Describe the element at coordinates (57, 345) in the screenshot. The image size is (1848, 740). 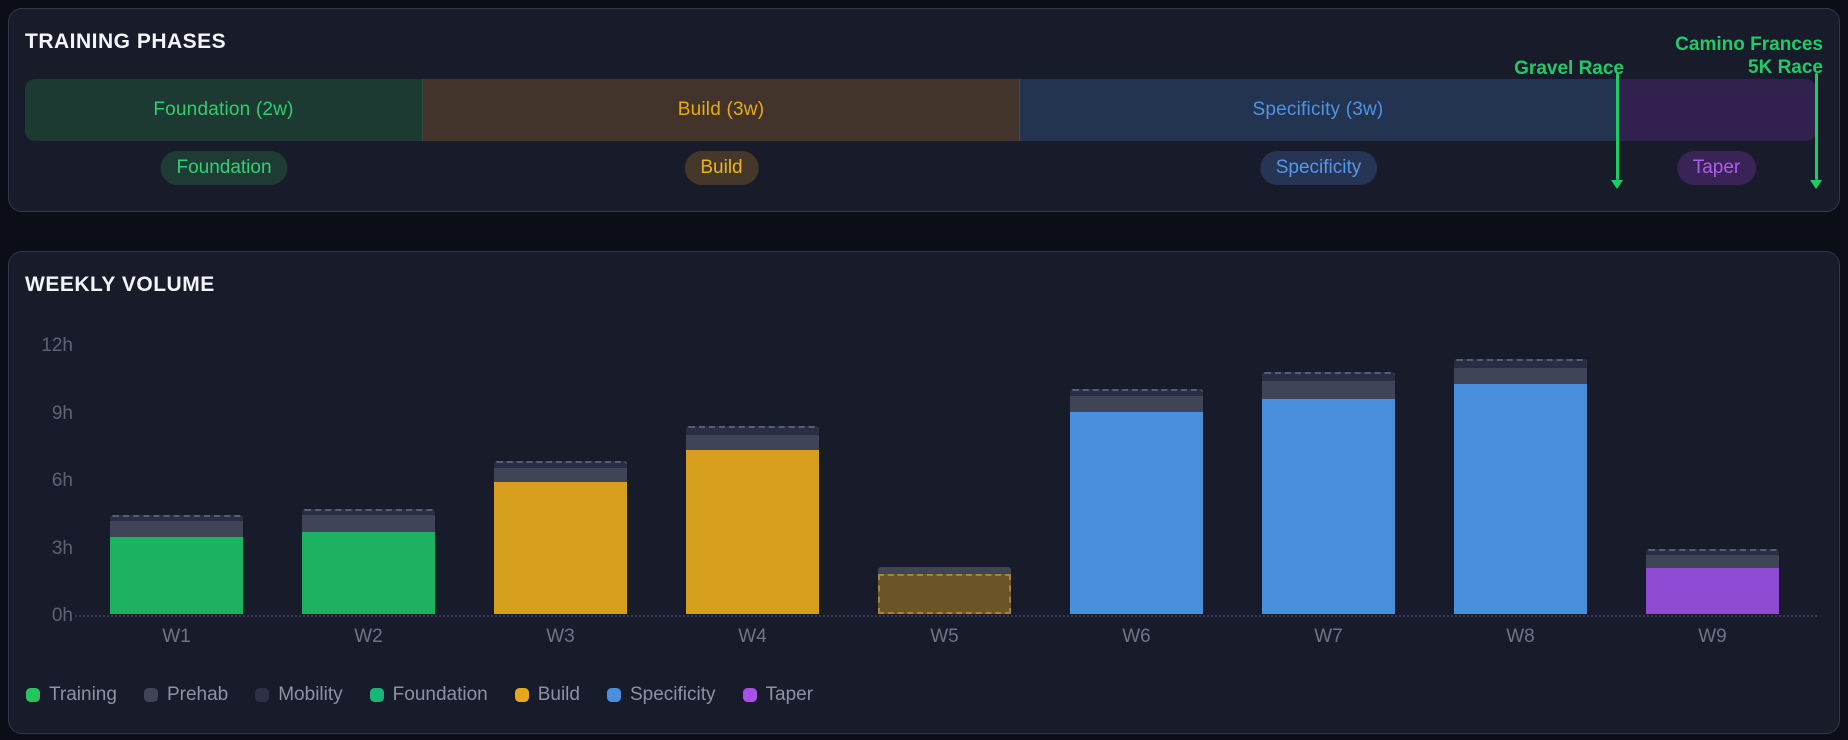
I see `y-tick-12h: 12h` at that location.